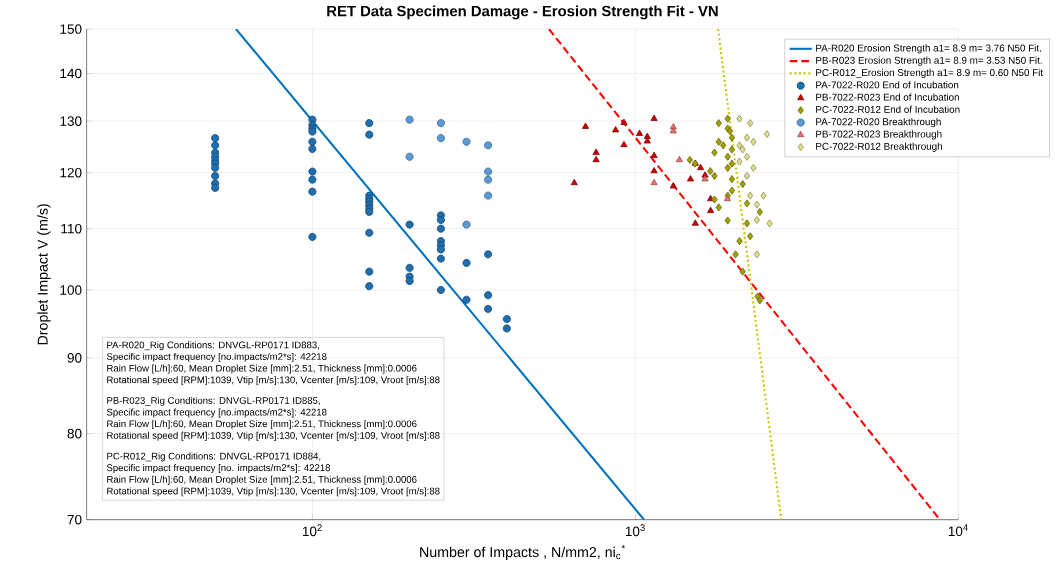  What do you see at coordinates (71, 172) in the screenshot?
I see `y-tick-label: 120` at bounding box center [71, 172].